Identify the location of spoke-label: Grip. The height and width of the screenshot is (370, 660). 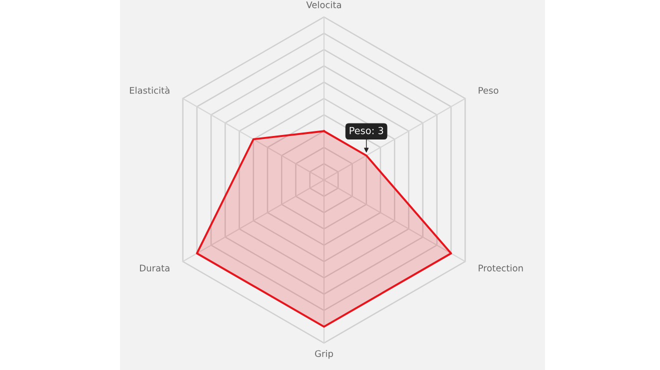
(324, 354).